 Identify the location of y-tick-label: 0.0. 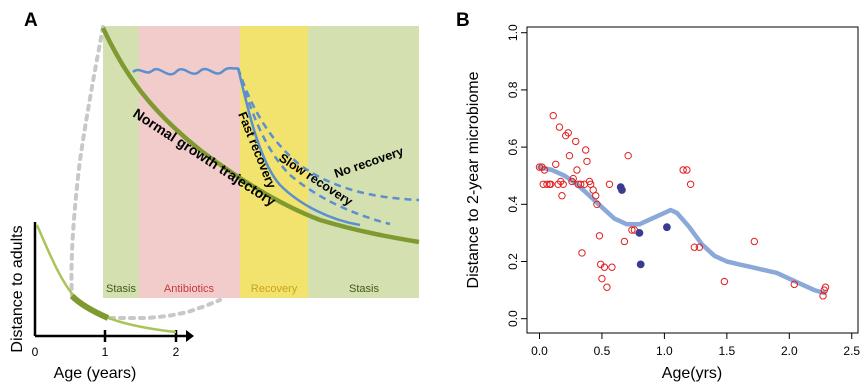
(513, 318).